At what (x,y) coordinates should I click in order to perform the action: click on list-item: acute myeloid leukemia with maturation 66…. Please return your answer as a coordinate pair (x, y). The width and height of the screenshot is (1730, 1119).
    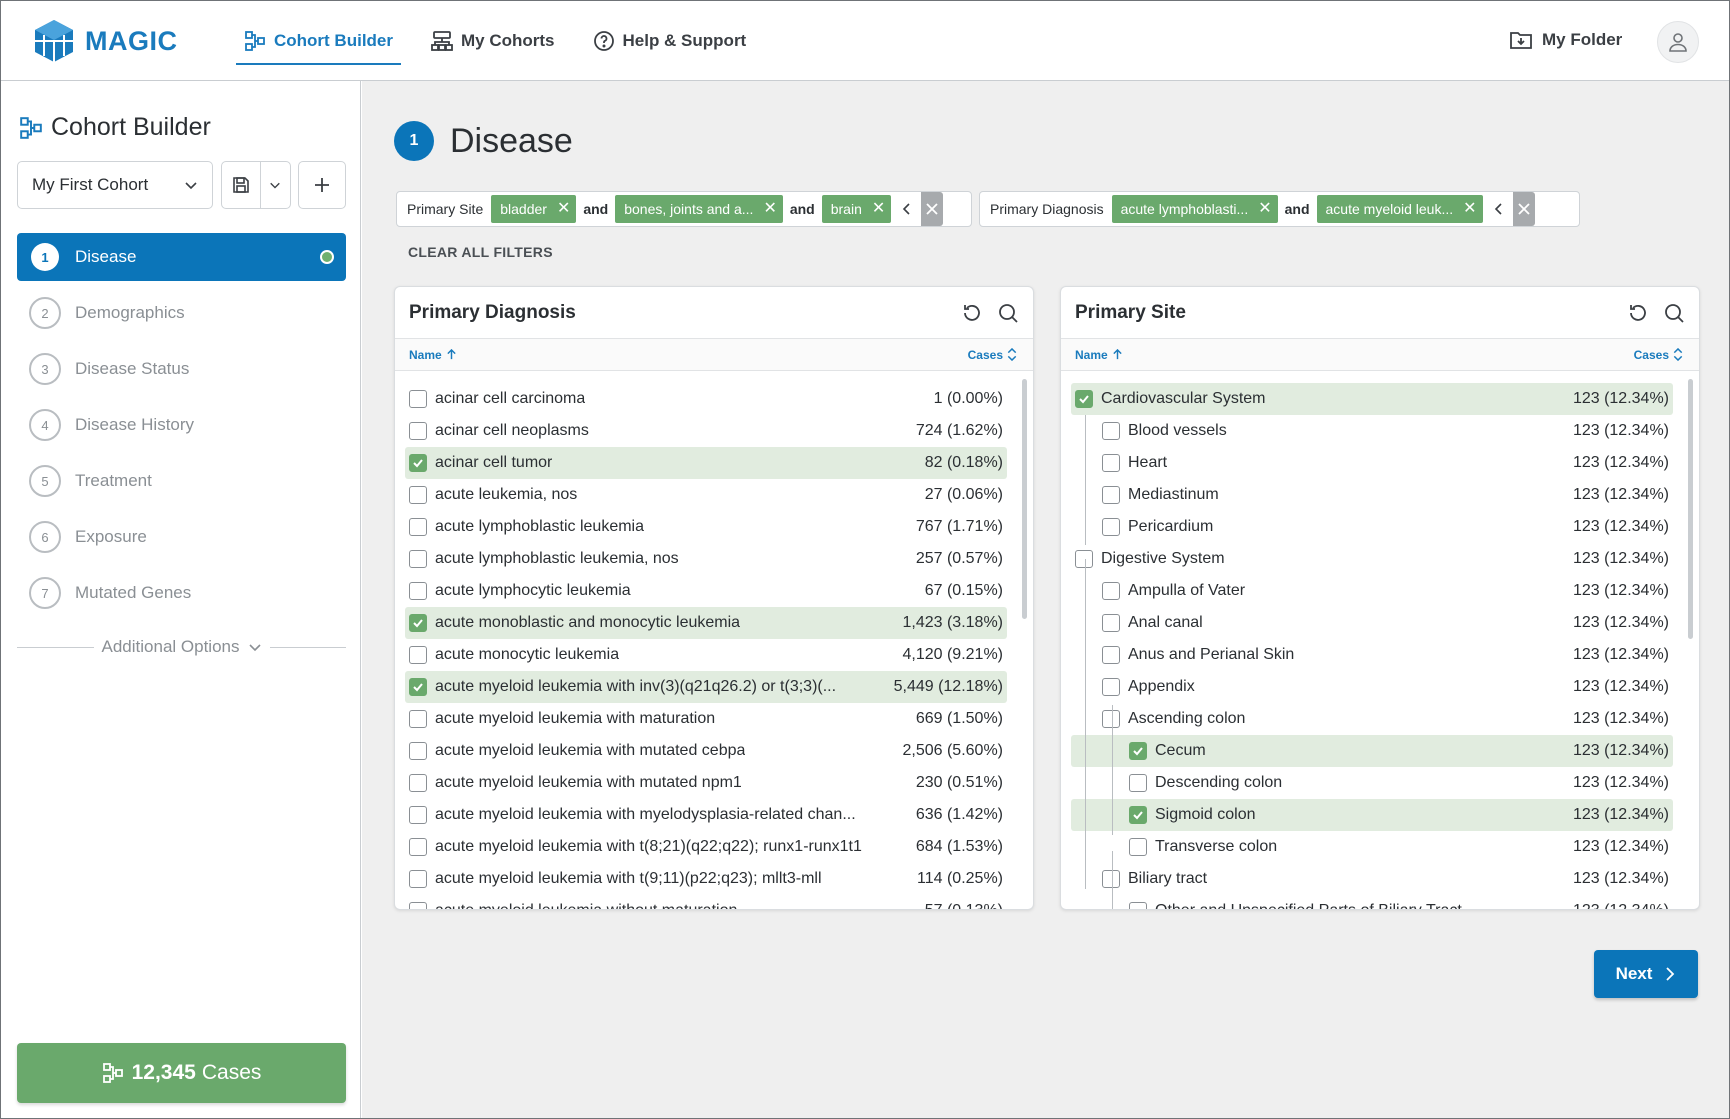
    Looking at the image, I should click on (706, 719).